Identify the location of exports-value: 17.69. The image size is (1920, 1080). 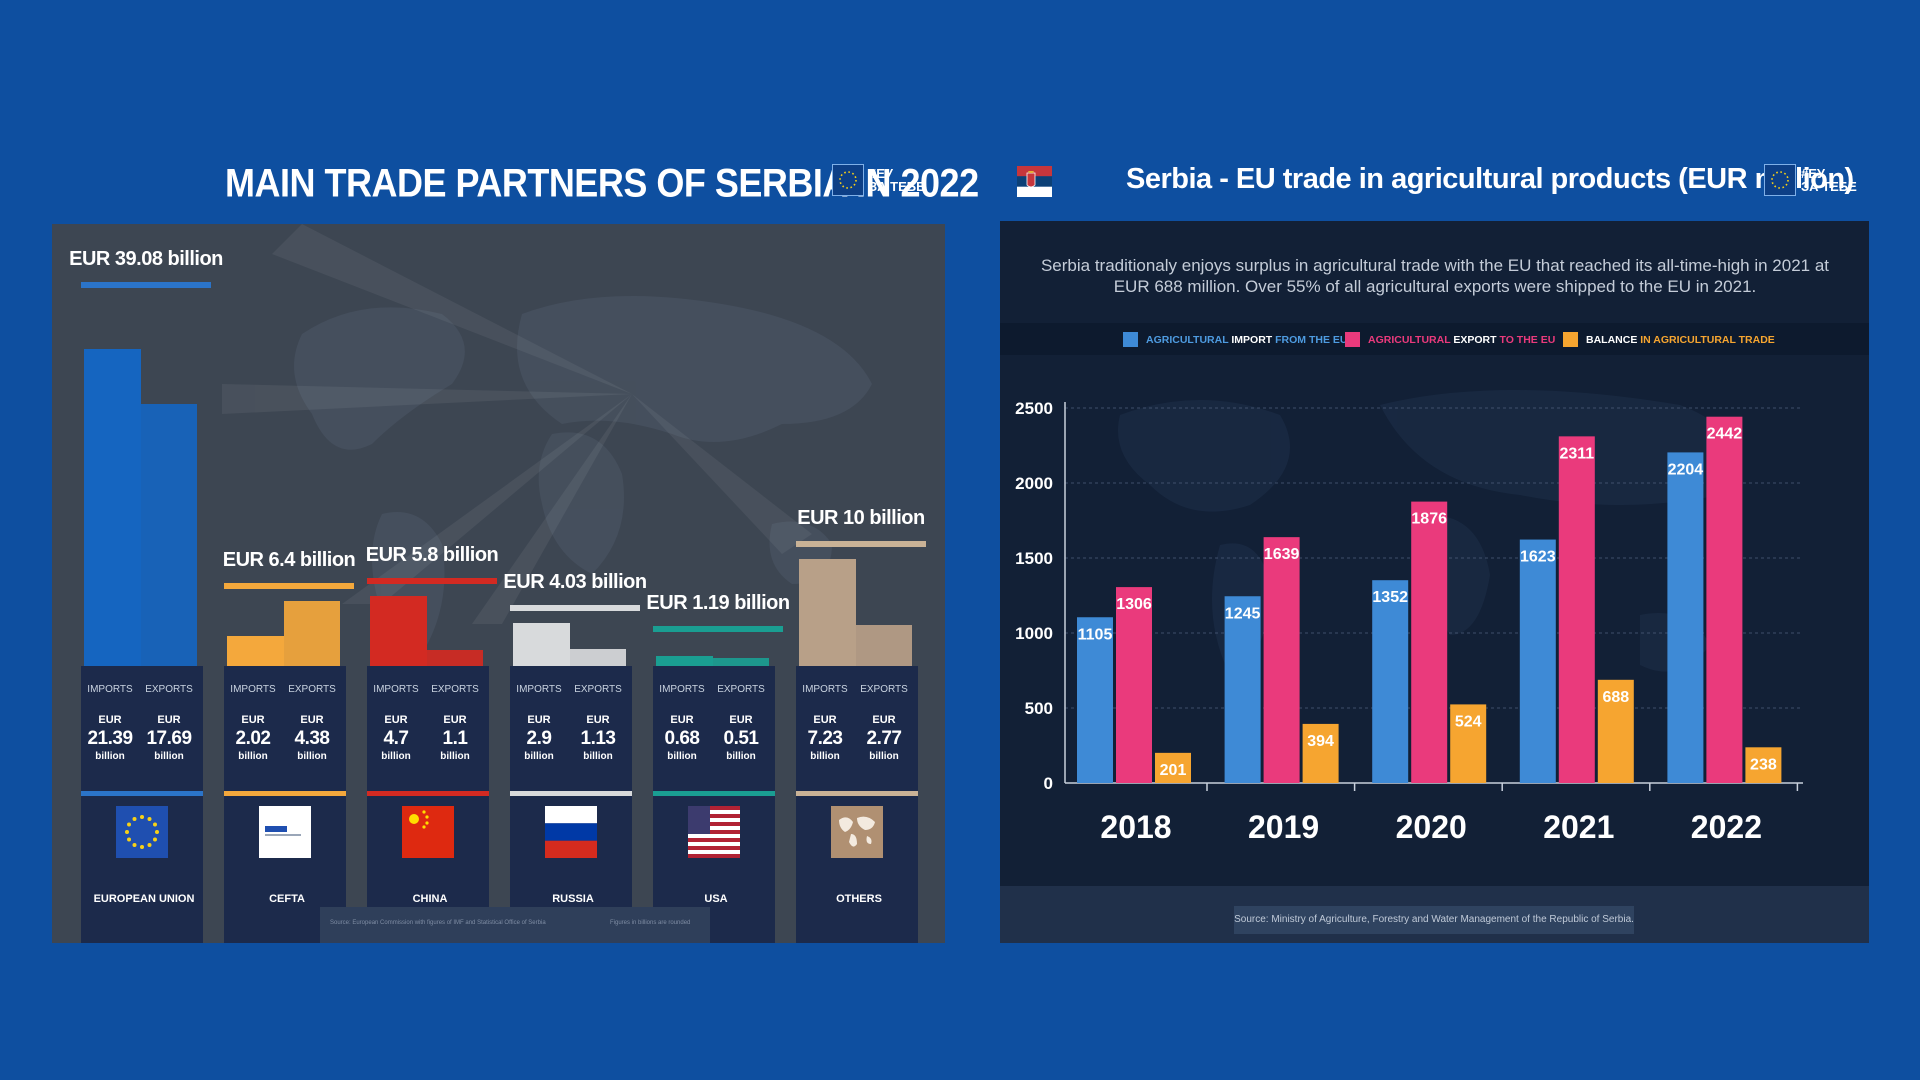
(169, 738).